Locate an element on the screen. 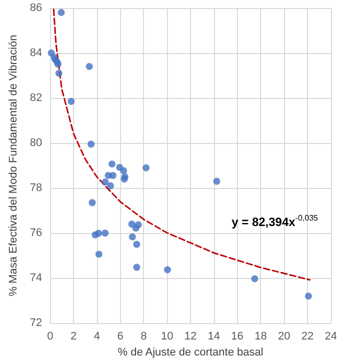  x-tick-label: 8 is located at coordinates (143, 336).